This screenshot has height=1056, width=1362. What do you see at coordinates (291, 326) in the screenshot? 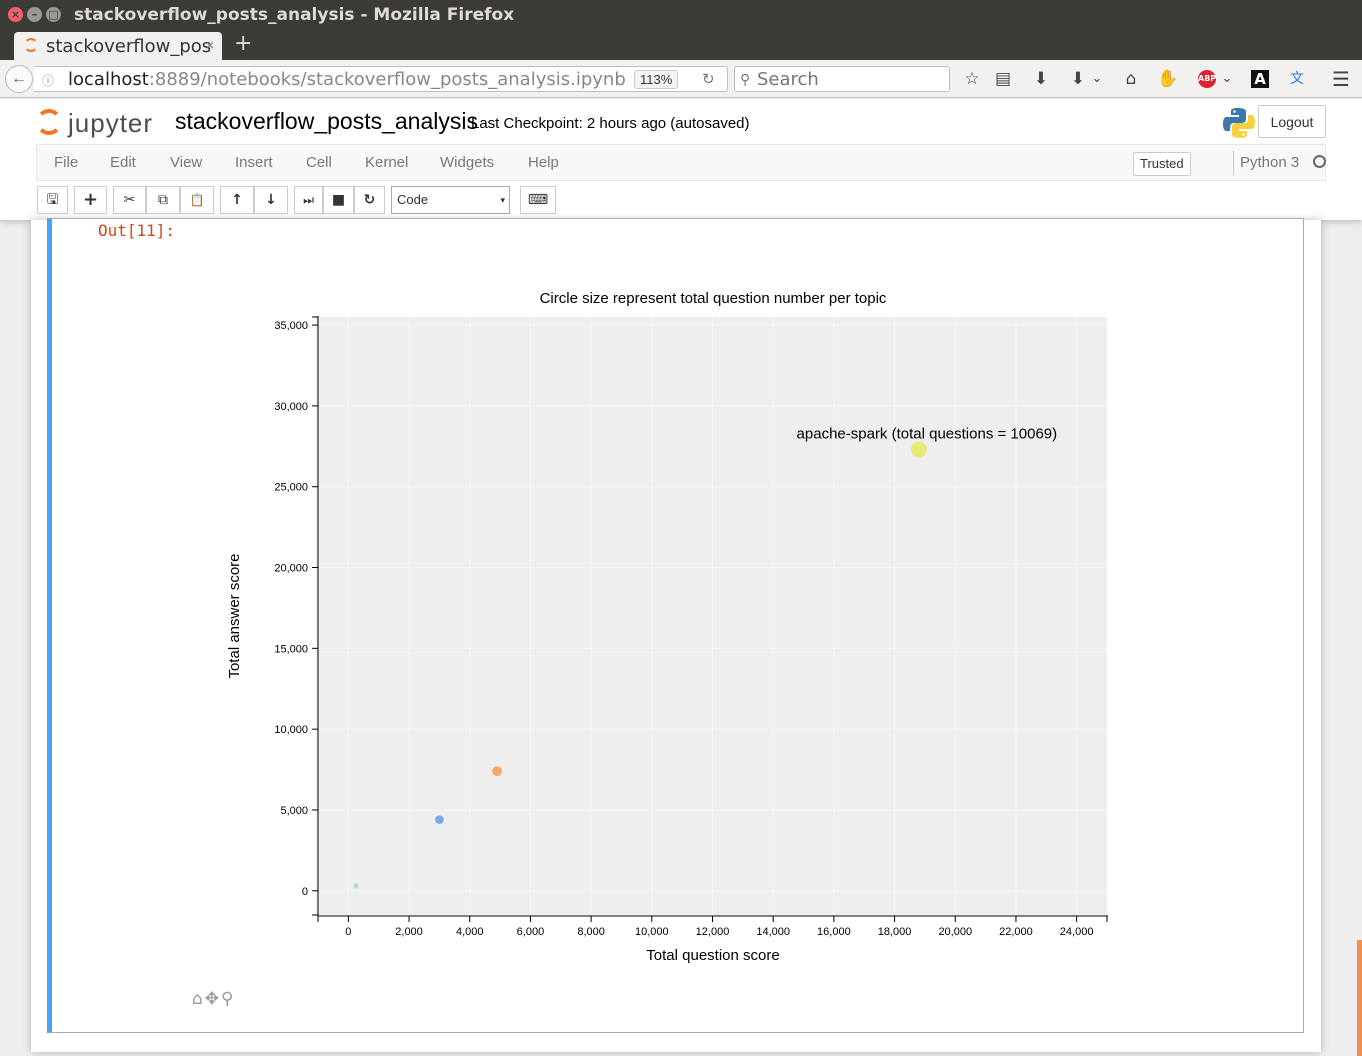
I see `y-tick-label: 35,000` at bounding box center [291, 326].